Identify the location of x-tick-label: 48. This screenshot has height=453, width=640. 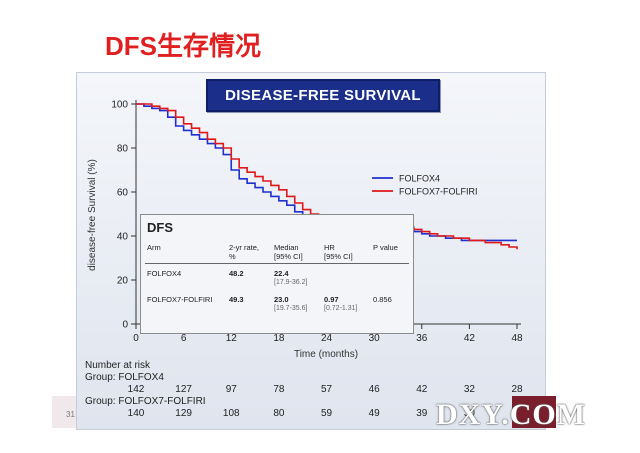
(517, 338).